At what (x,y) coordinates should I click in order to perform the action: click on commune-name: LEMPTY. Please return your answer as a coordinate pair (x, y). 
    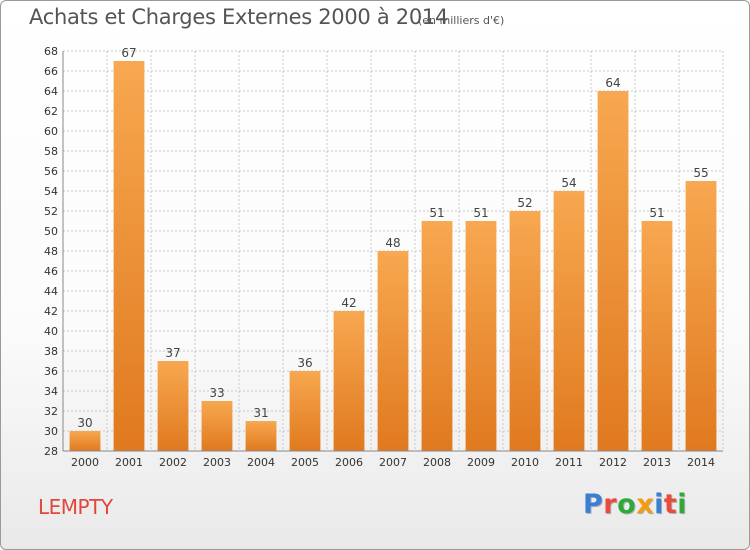
    Looking at the image, I should click on (75, 507).